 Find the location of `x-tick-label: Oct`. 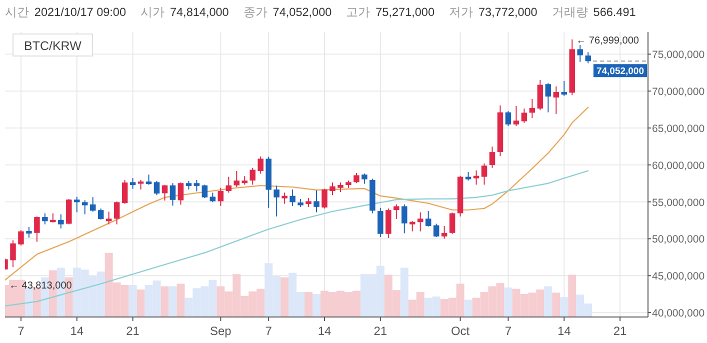

x-tick-label: Oct is located at coordinates (460, 331).